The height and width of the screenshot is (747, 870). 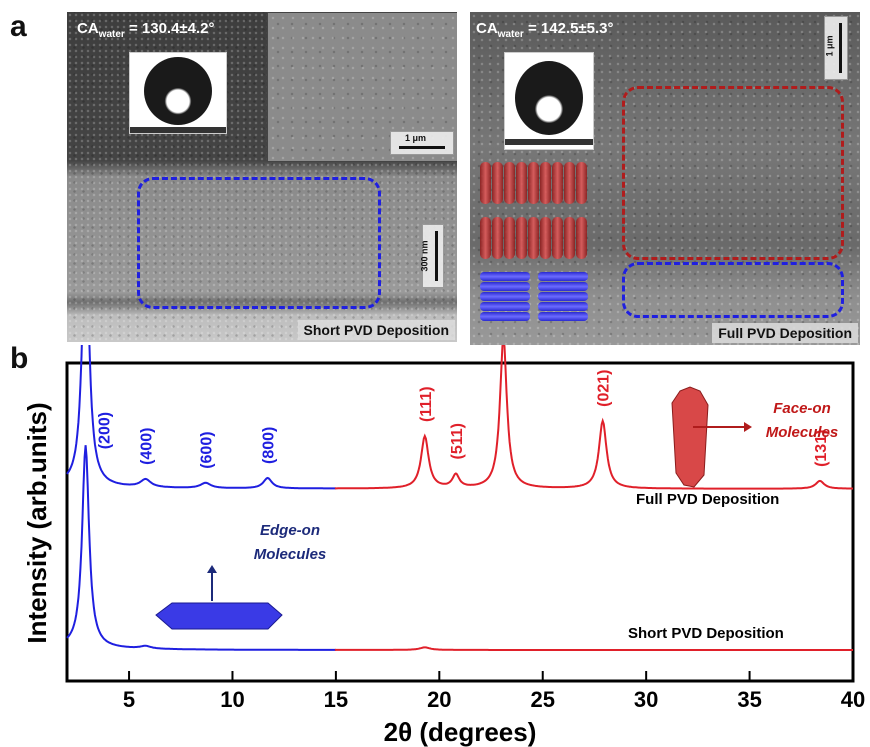 What do you see at coordinates (460, 732) in the screenshot?
I see `x-axis-label: 2θ (degrees)` at bounding box center [460, 732].